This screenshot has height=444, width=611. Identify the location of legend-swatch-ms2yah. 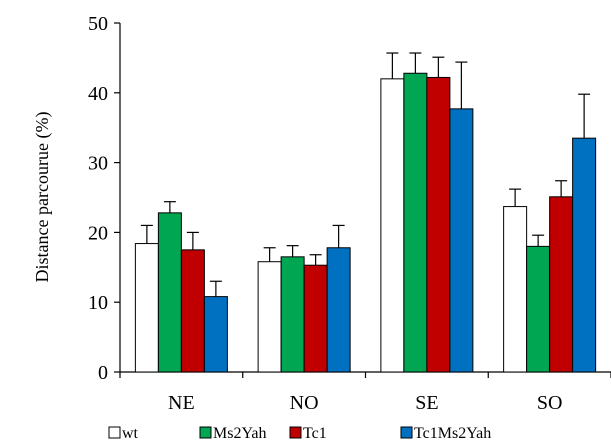
(205, 432).